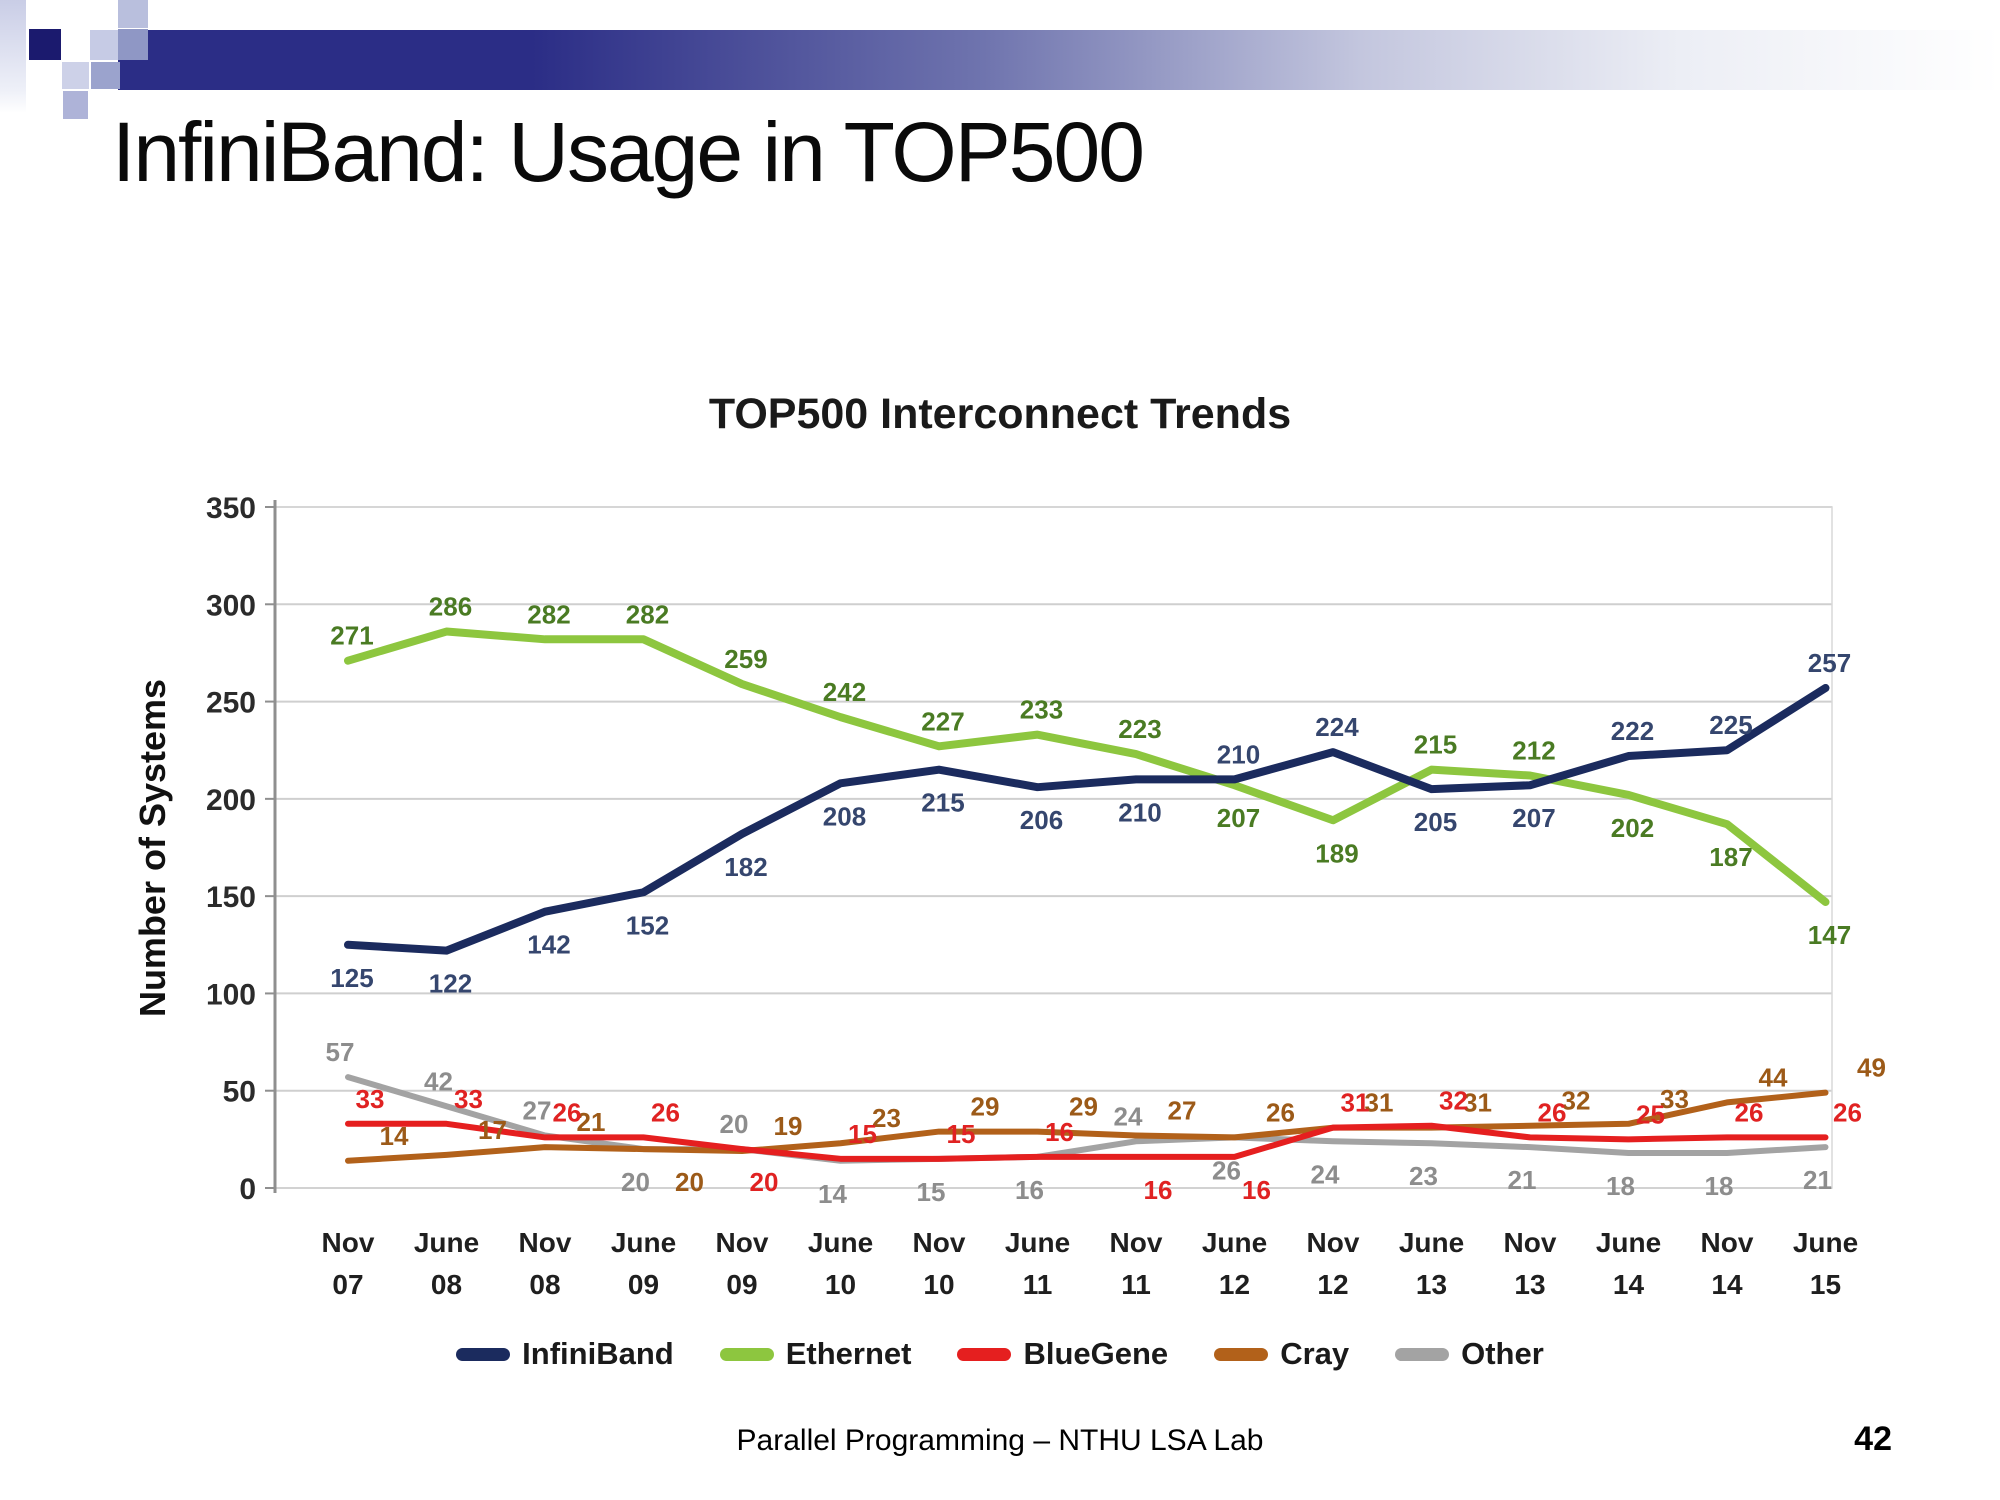 The image size is (2000, 1500). I want to click on x-tick-label: Nov 07, so click(348, 1263).